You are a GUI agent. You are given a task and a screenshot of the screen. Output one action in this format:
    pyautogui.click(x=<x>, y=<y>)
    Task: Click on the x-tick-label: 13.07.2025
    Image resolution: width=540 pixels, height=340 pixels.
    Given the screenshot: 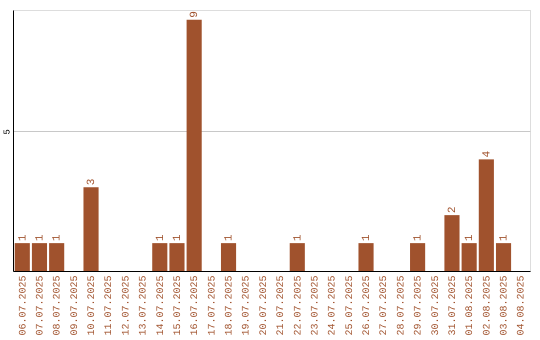 What is the action you would take?
    pyautogui.click(x=144, y=306)
    